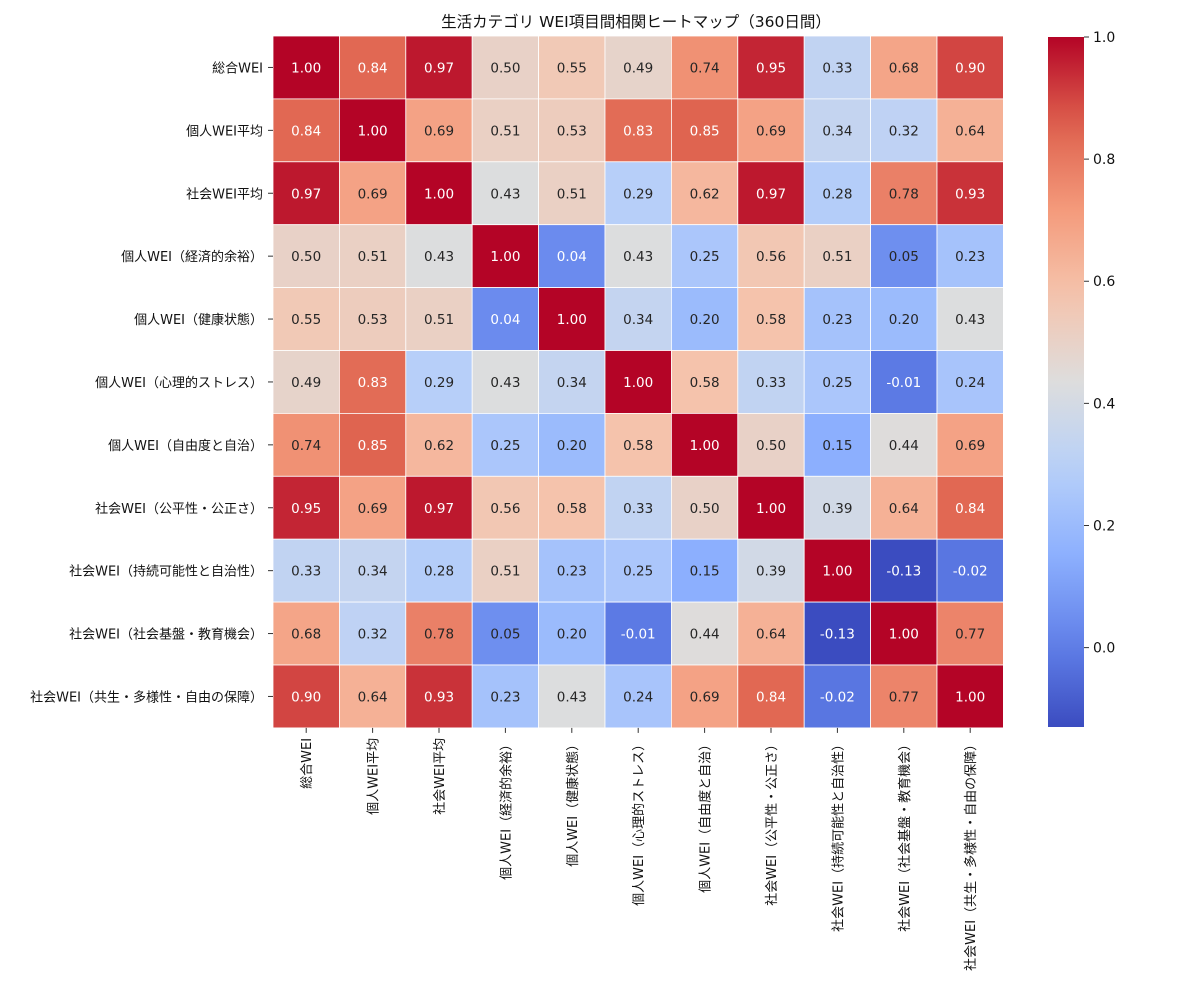 This screenshot has width=1200, height=1004. What do you see at coordinates (224, 131) in the screenshot?
I see `row-label: 個人WEI平均` at bounding box center [224, 131].